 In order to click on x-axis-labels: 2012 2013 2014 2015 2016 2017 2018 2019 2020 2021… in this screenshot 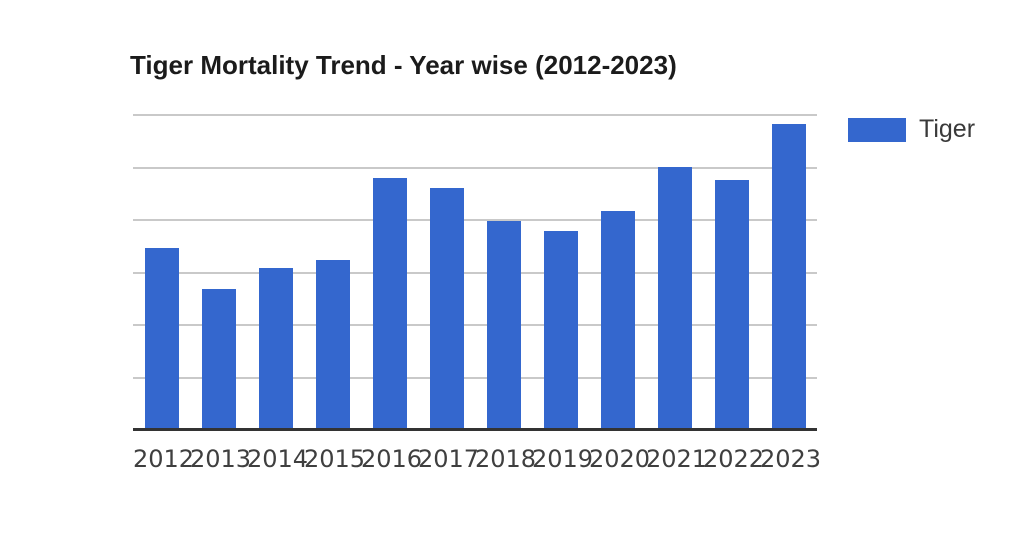, I will do `click(477, 460)`.